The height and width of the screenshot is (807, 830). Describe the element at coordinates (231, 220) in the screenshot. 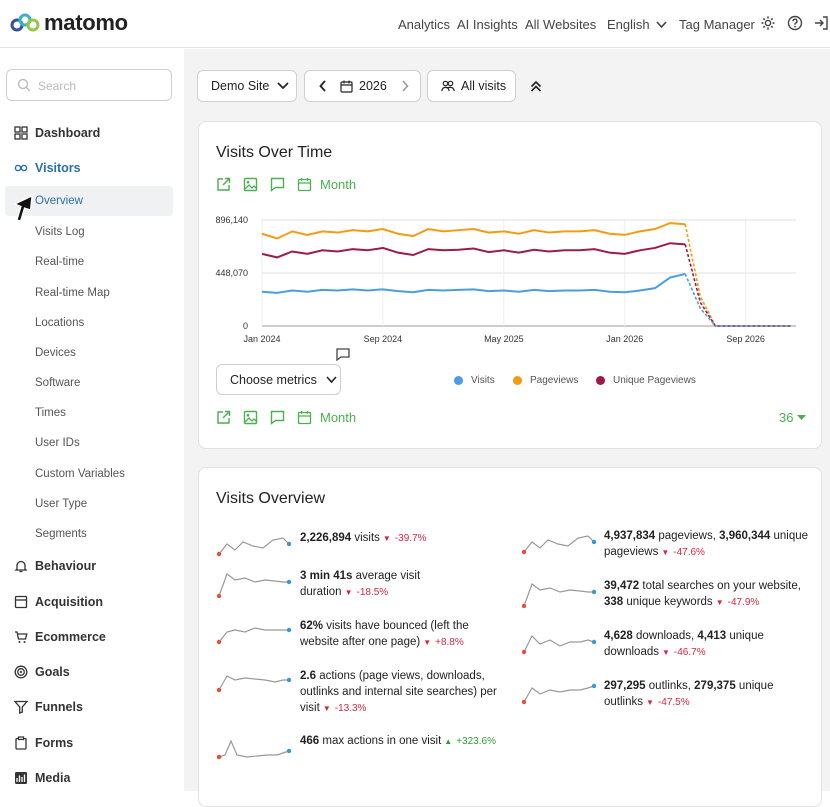

I see `y-tick-label: 896,140` at that location.